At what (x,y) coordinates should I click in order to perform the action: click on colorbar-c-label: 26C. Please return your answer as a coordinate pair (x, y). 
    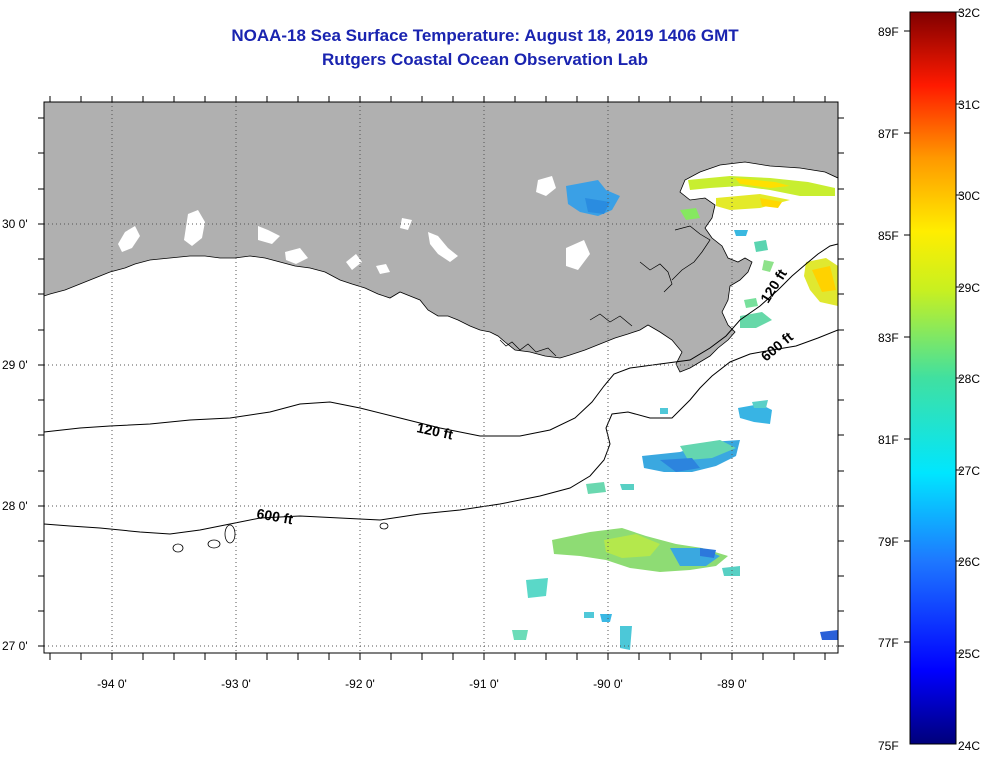
    Looking at the image, I should click on (969, 562).